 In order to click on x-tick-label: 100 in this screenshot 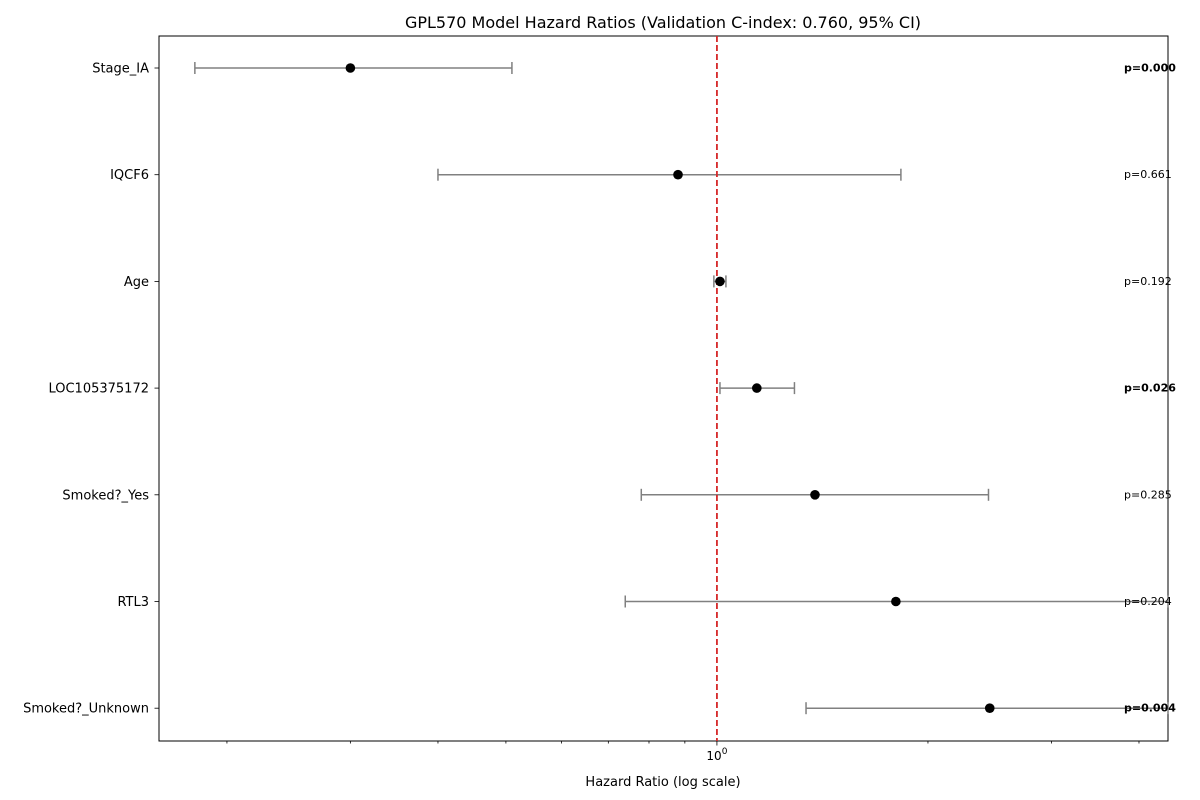, I will do `click(716, 755)`.